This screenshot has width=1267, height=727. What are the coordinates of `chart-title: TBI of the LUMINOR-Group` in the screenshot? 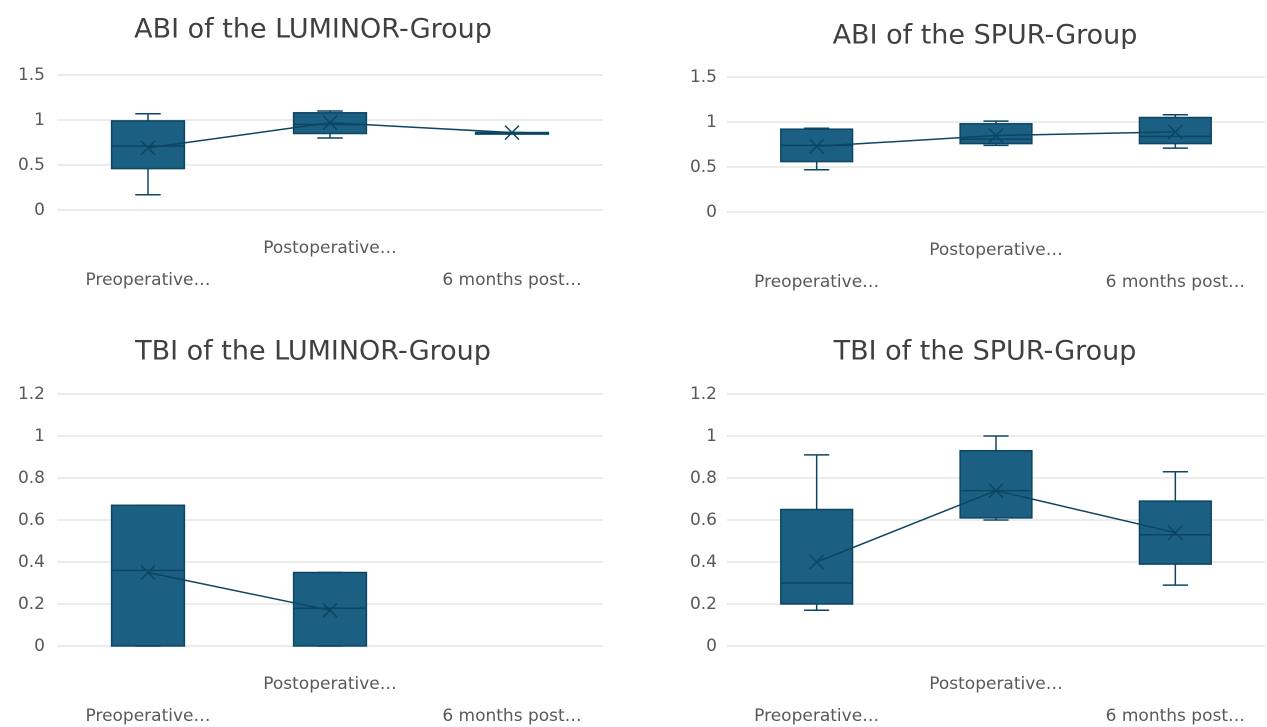 It's located at (312, 351).